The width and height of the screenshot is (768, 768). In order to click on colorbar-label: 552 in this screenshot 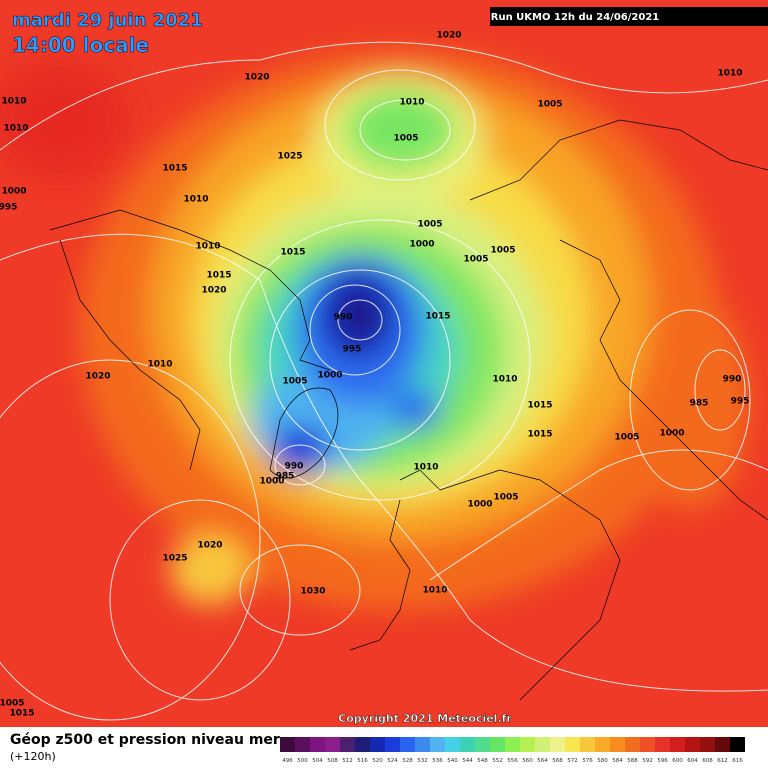, I will do `click(497, 761)`.